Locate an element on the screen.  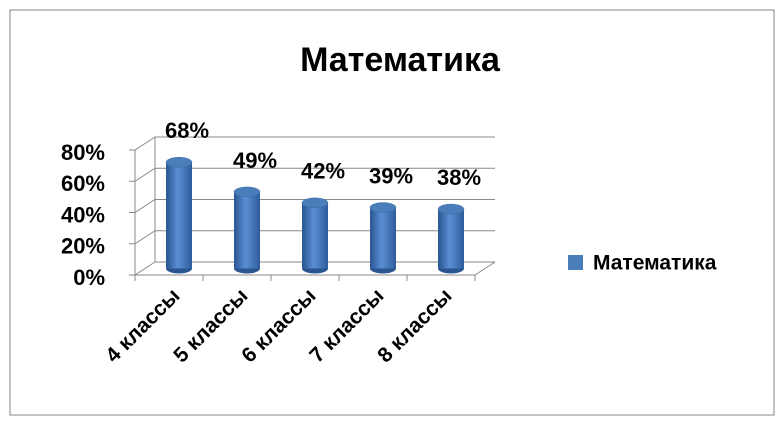
data-label: 42% is located at coordinates (323, 171).